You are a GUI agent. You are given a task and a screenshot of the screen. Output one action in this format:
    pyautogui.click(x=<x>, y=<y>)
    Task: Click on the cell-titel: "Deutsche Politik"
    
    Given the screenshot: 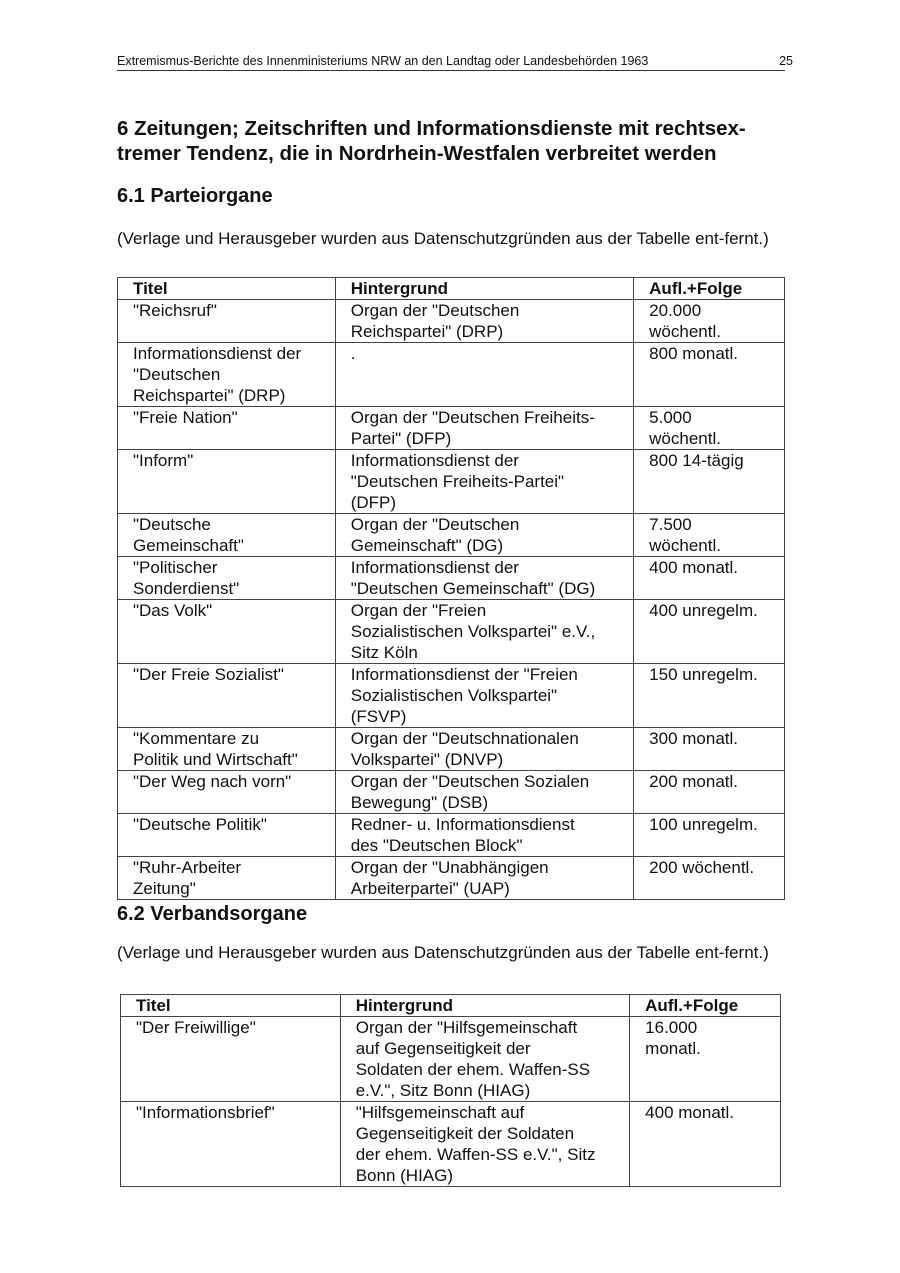 What is the action you would take?
    pyautogui.click(x=226, y=835)
    